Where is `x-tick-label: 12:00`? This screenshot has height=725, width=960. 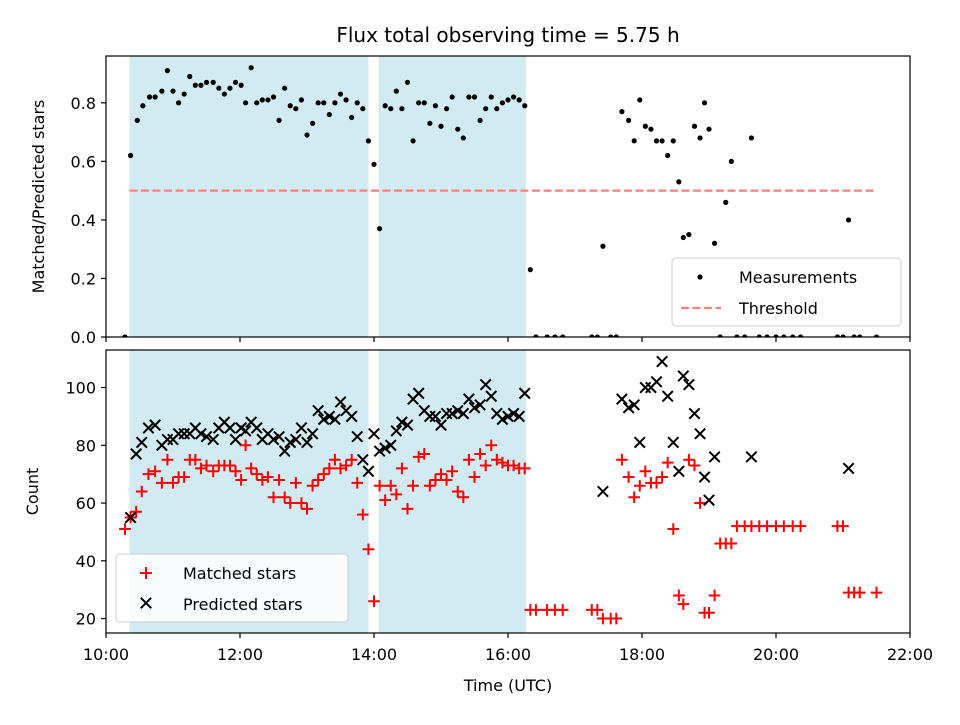
x-tick-label: 12:00 is located at coordinates (240, 654).